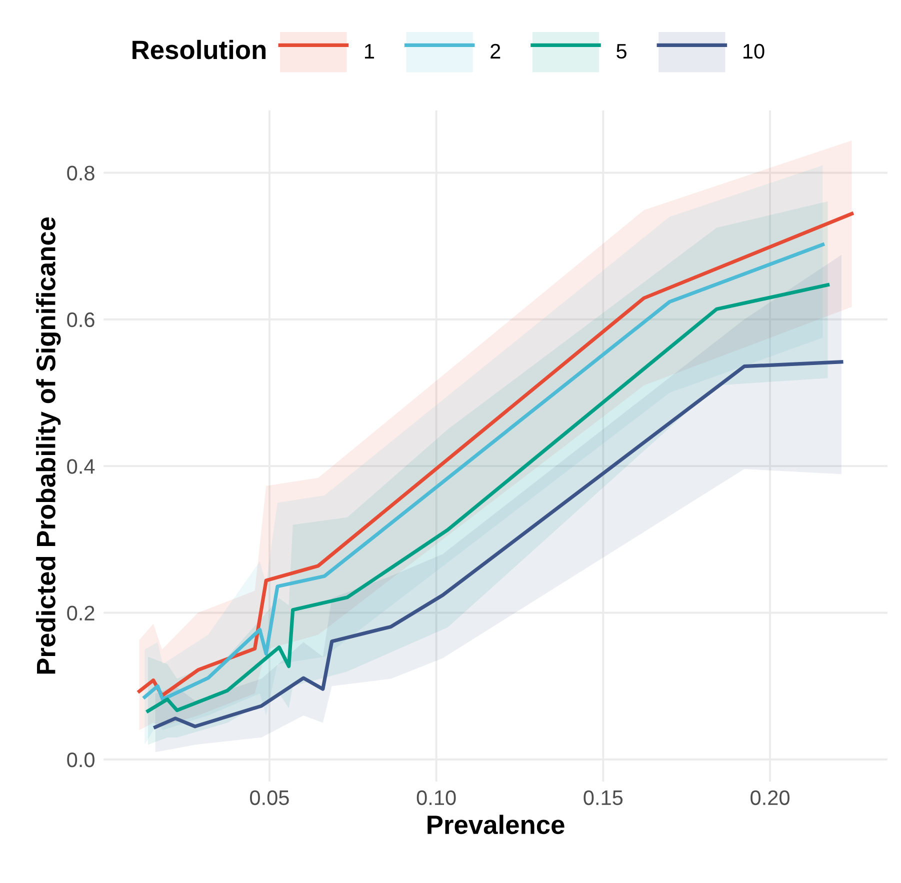  What do you see at coordinates (754, 51) in the screenshot?
I see `legend-label: 10` at bounding box center [754, 51].